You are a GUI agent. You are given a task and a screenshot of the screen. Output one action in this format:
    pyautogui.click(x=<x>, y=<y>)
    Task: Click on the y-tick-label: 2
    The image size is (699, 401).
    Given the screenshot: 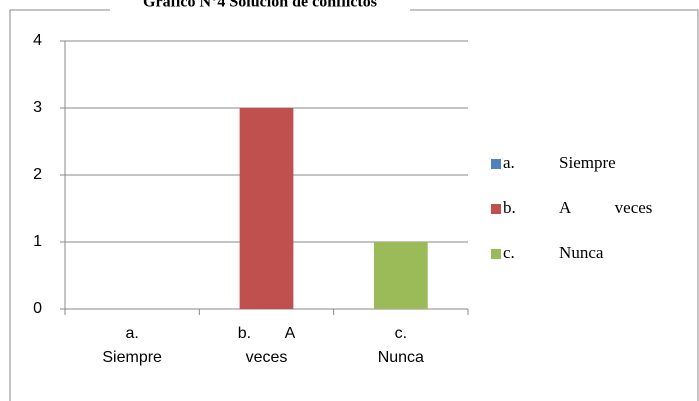 What is the action you would take?
    pyautogui.click(x=37, y=174)
    